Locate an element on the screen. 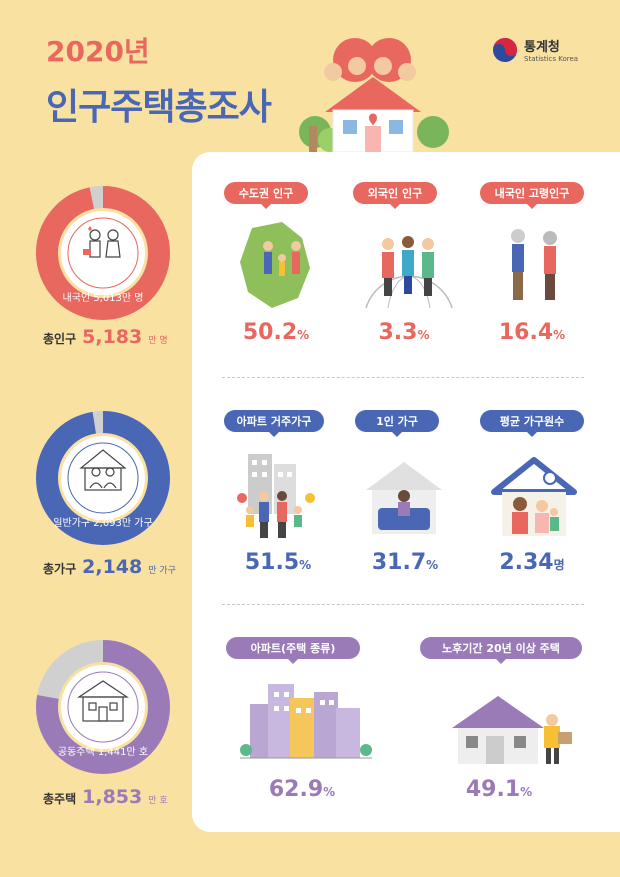  total-housing-value: 1,853 is located at coordinates (112, 797).